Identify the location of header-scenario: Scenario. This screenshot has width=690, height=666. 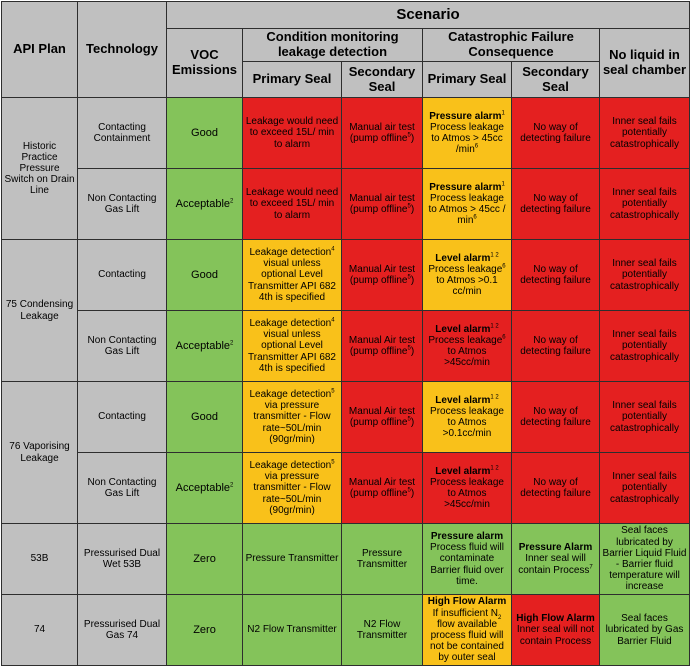
(428, 15).